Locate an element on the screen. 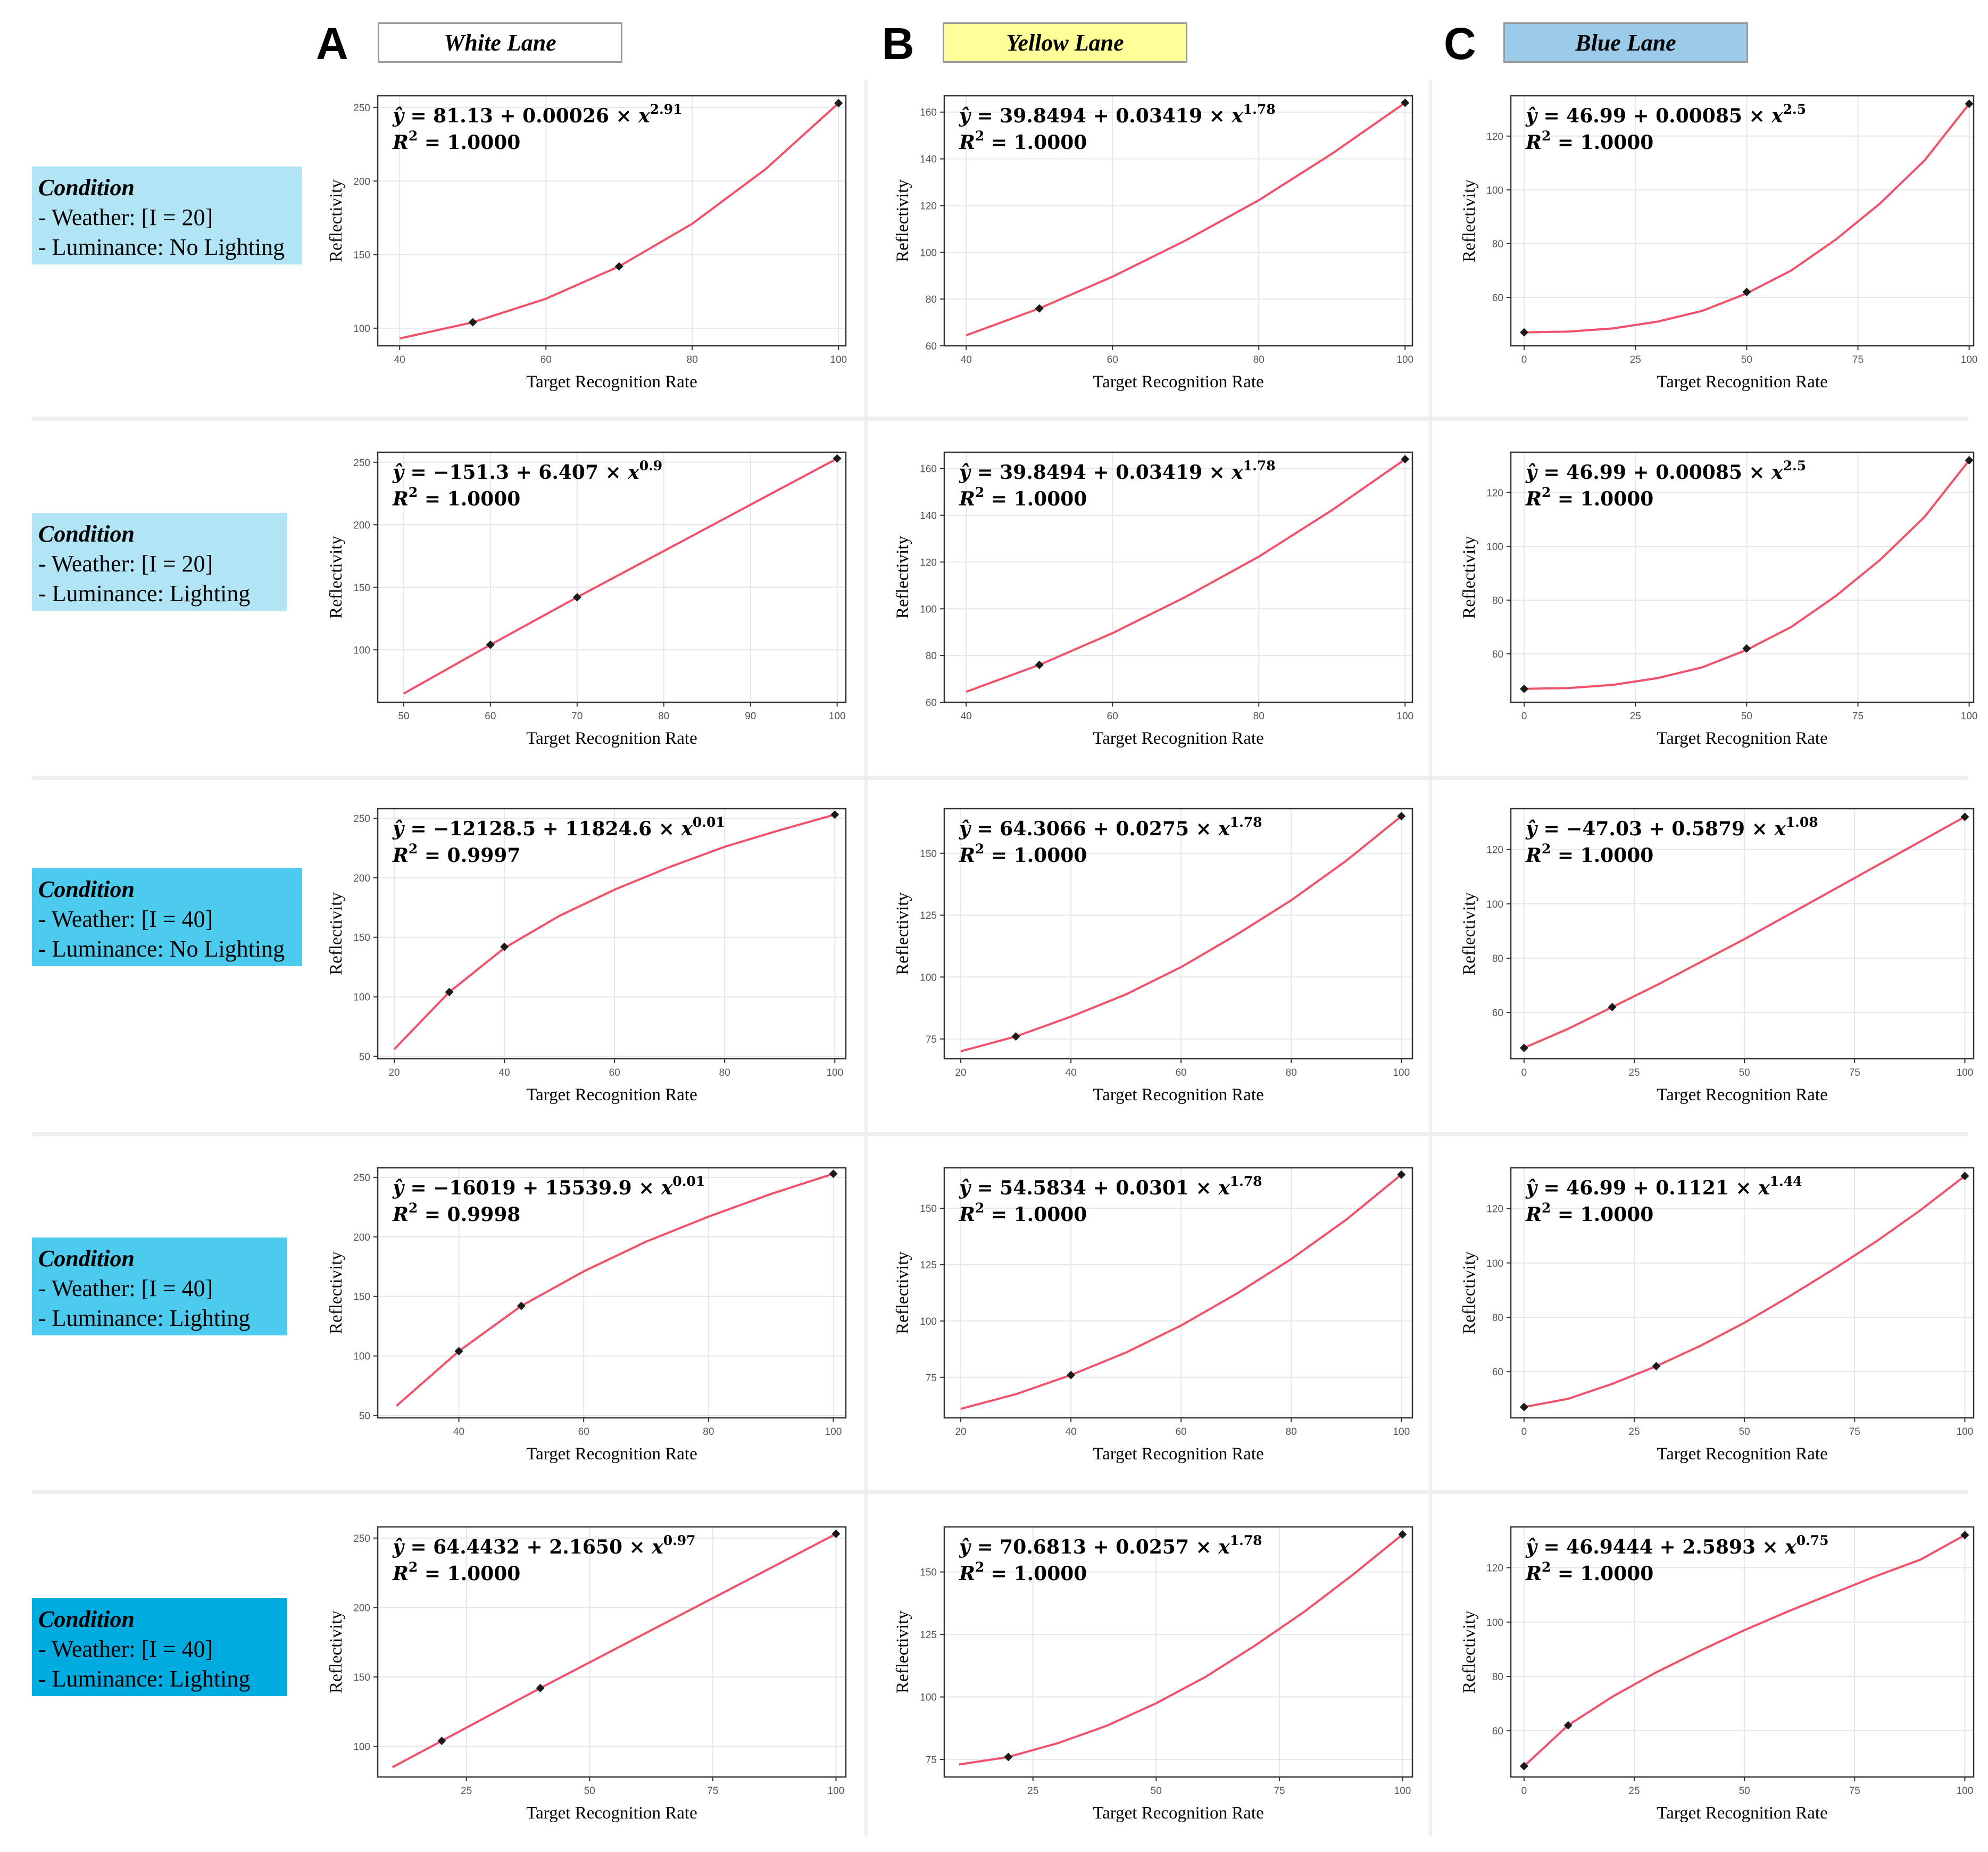 Image resolution: width=1988 pixels, height=1852 pixels. y-tick-label: 160 is located at coordinates (928, 113).